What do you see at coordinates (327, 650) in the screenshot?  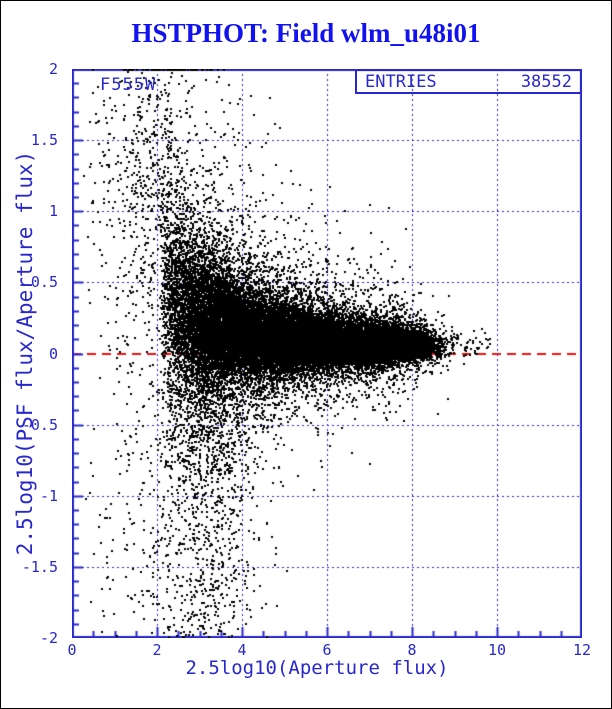 I see `x-tick-label: 6` at bounding box center [327, 650].